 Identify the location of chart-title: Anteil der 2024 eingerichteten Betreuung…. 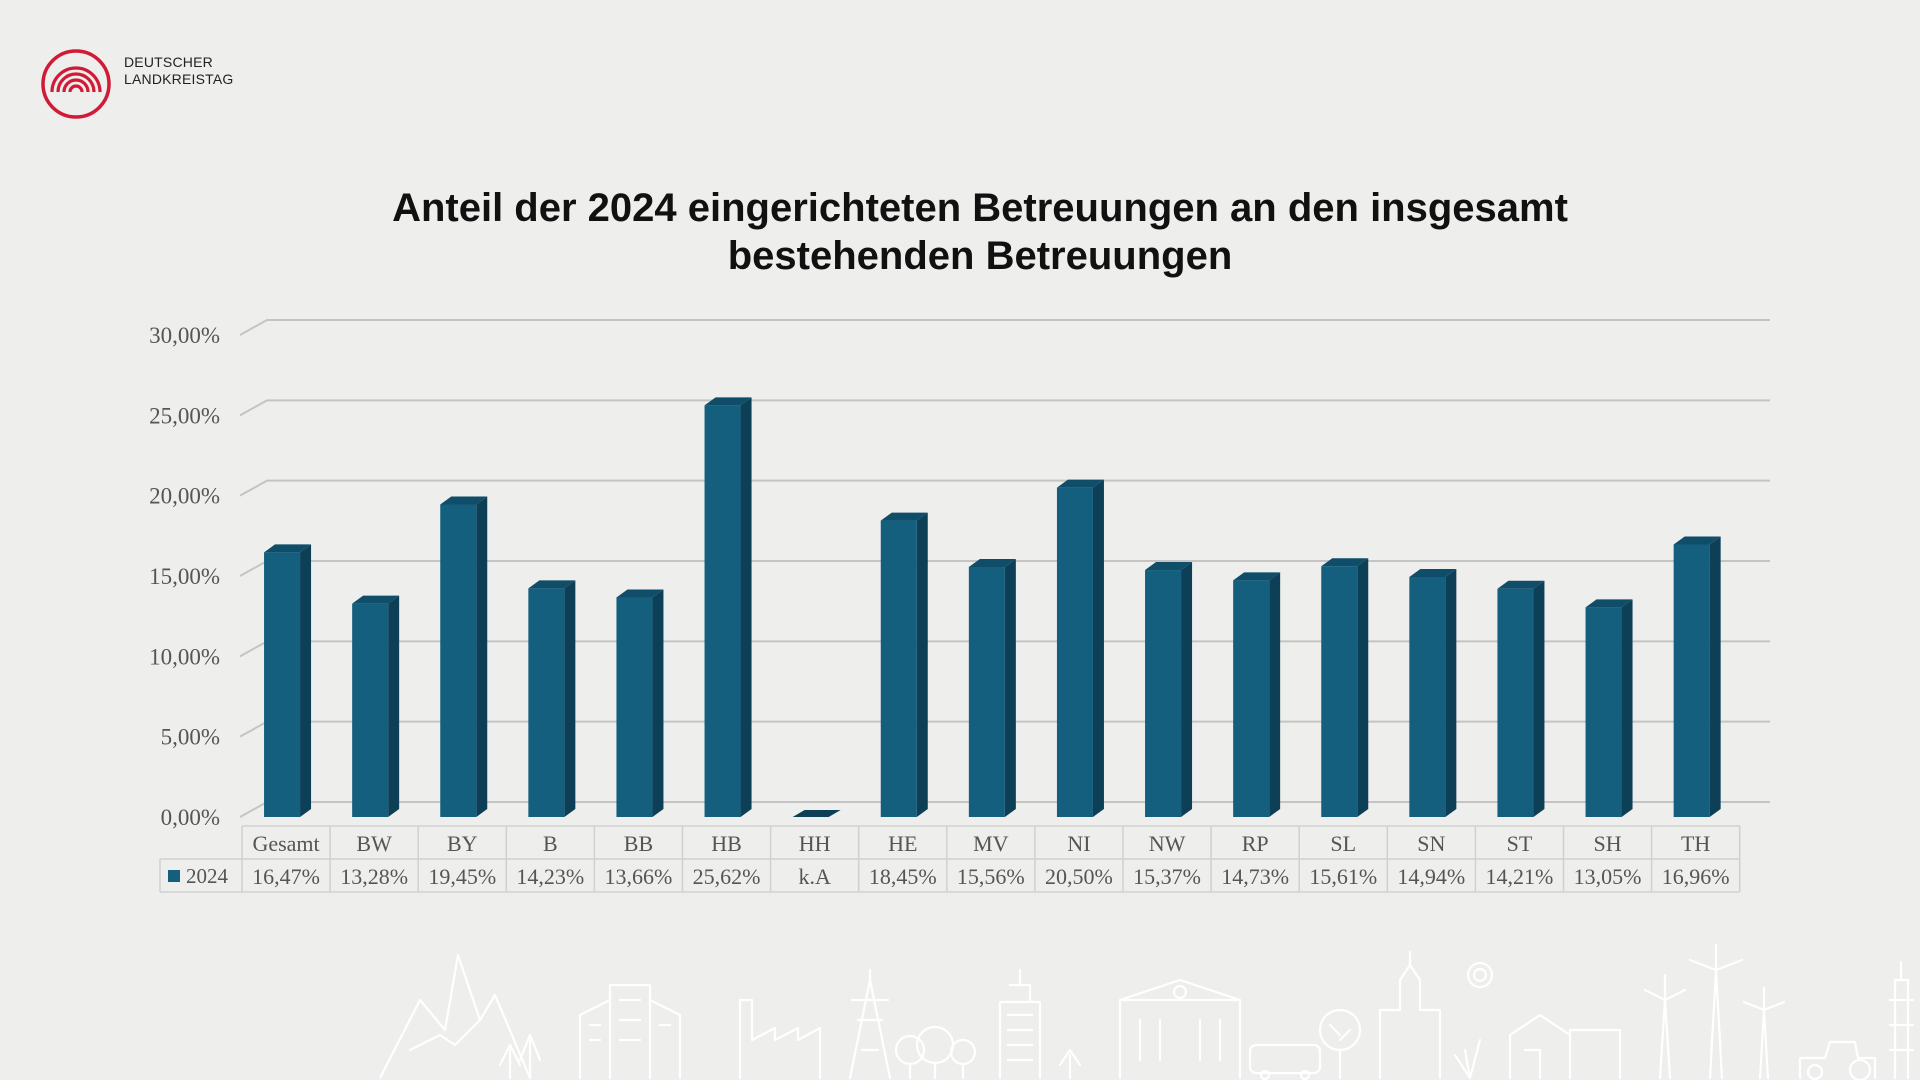
(980, 232).